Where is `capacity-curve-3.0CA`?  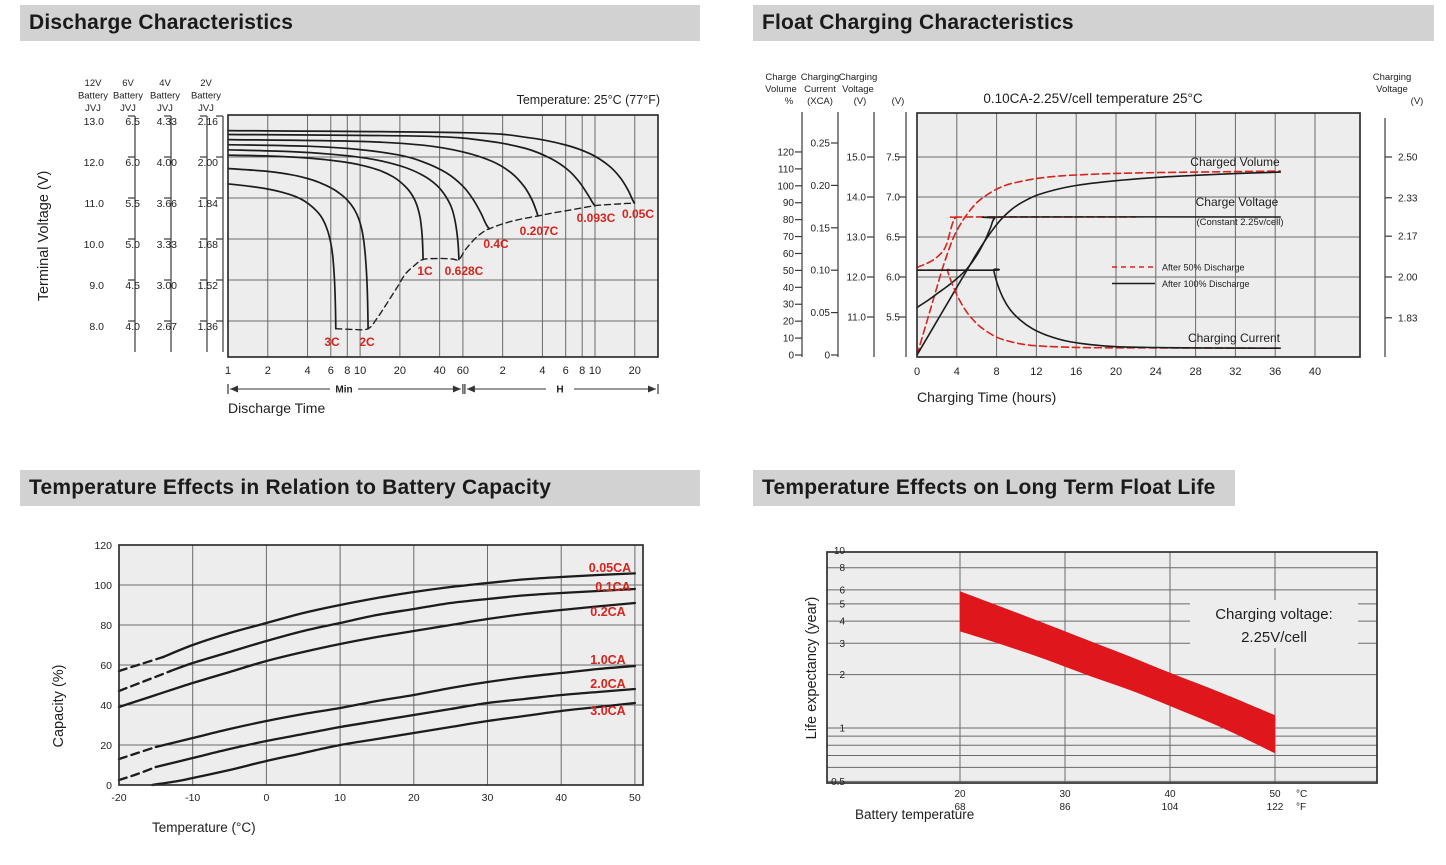 capacity-curve-3.0CA is located at coordinates (394, 744).